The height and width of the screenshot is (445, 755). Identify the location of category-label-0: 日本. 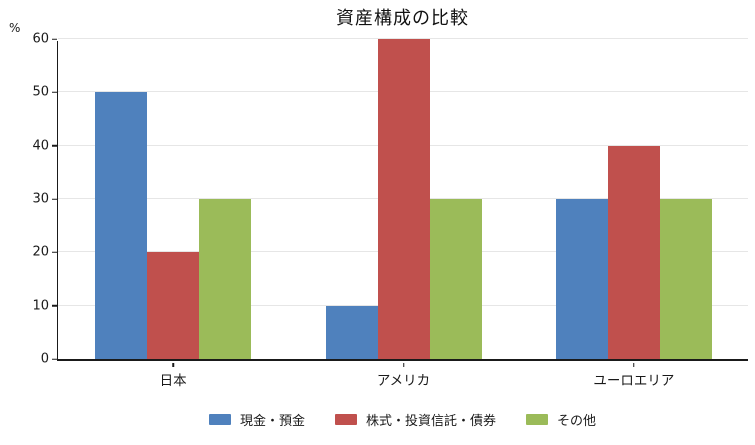
(173, 381).